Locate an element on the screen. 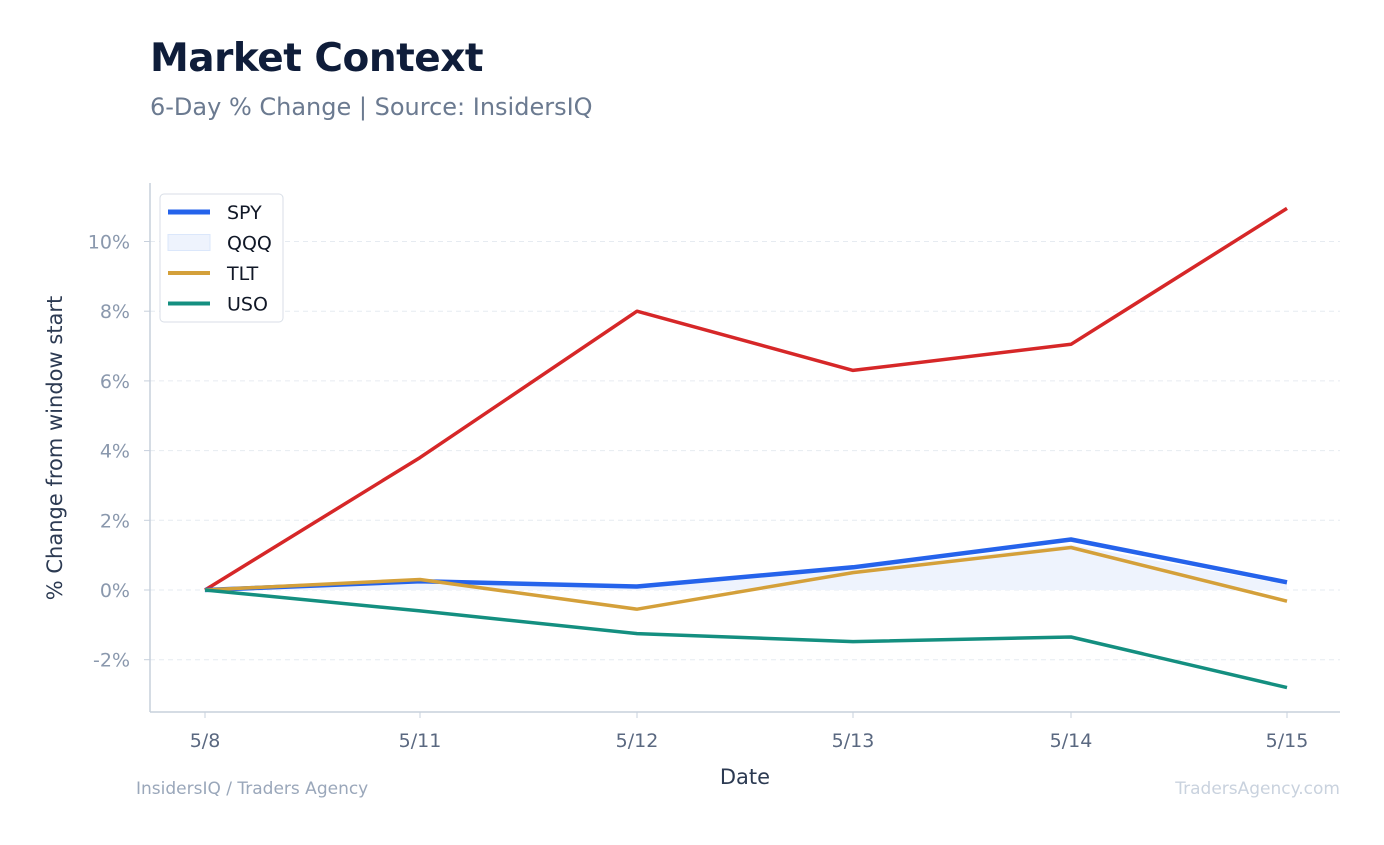 Image resolution: width=1384 pixels, height=845 pixels. y-tick-label: 4% is located at coordinates (115, 452).